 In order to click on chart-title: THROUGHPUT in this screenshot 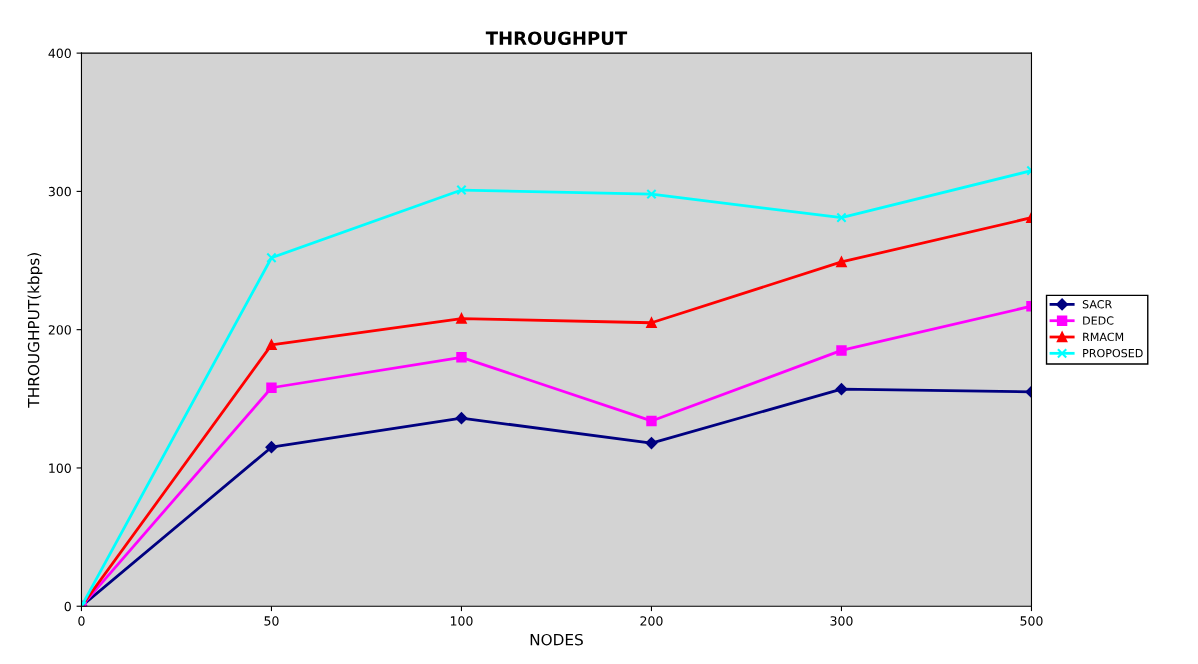, I will do `click(556, 38)`.